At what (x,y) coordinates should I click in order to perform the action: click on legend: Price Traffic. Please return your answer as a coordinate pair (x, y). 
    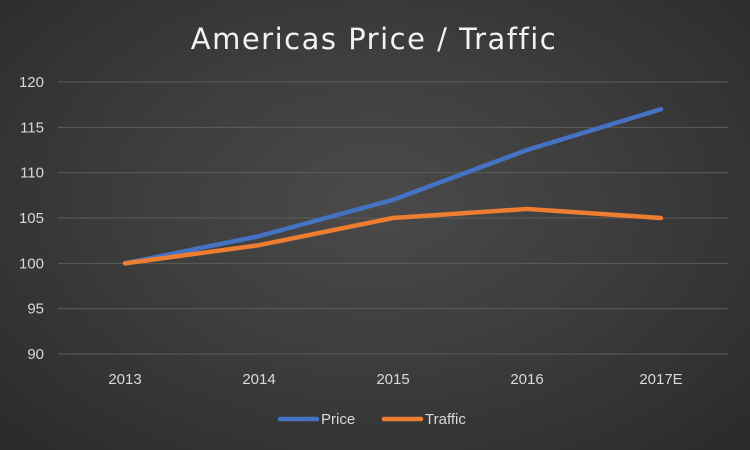
    Looking at the image, I should click on (371, 419).